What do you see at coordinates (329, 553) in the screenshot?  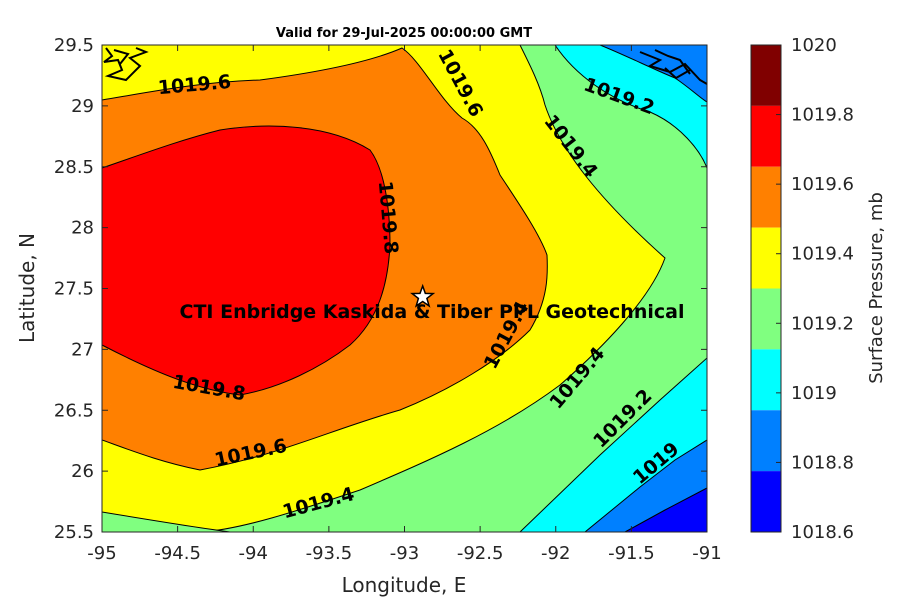 I see `x-tick-label: -93.5` at bounding box center [329, 553].